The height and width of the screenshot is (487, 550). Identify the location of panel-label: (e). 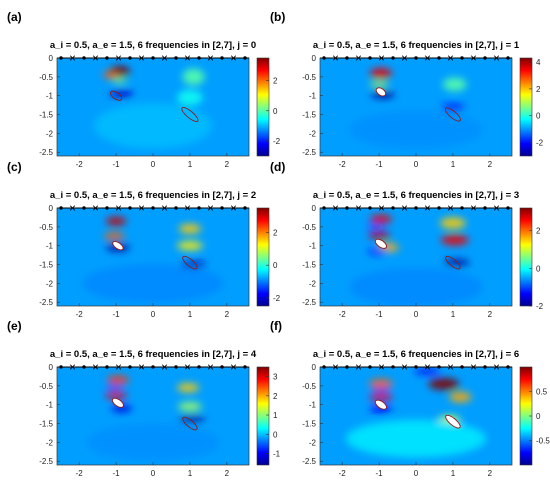
(14, 326).